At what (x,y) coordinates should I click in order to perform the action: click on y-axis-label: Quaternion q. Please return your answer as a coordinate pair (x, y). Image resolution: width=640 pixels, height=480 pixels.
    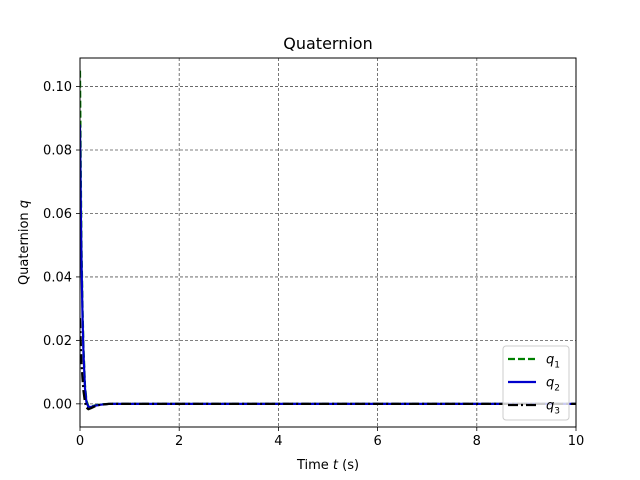
    Looking at the image, I should click on (24, 242).